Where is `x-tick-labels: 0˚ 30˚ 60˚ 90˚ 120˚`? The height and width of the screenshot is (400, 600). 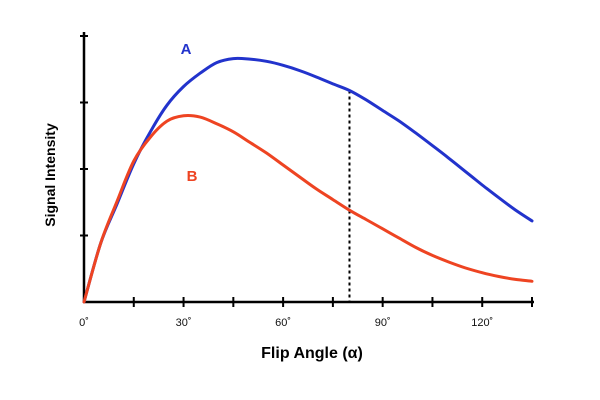
x-tick-labels: 0˚ 30˚ 60˚ 90˚ 120˚ is located at coordinates (286, 323).